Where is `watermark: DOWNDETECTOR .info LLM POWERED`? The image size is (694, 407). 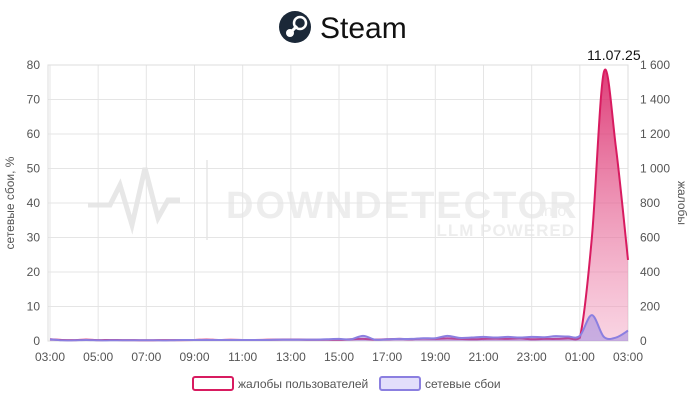
watermark: DOWNDETECTOR .info LLM POWERED is located at coordinates (333, 200).